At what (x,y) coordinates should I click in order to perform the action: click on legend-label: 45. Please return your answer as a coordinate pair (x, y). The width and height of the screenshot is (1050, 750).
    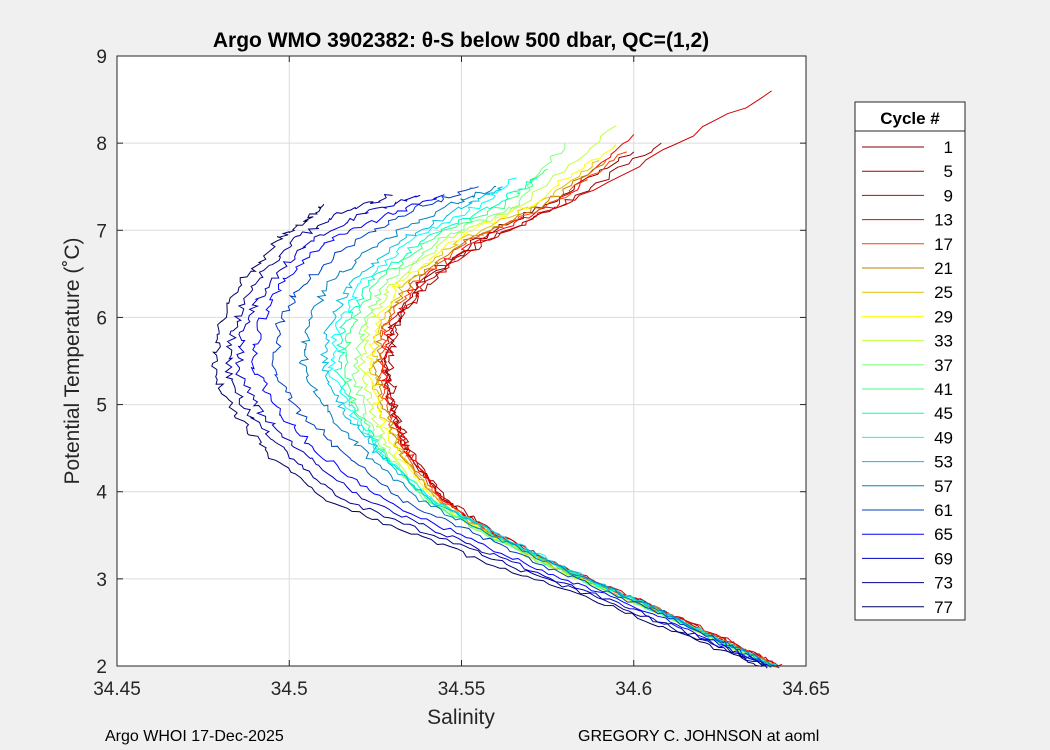
    Looking at the image, I should click on (943, 413).